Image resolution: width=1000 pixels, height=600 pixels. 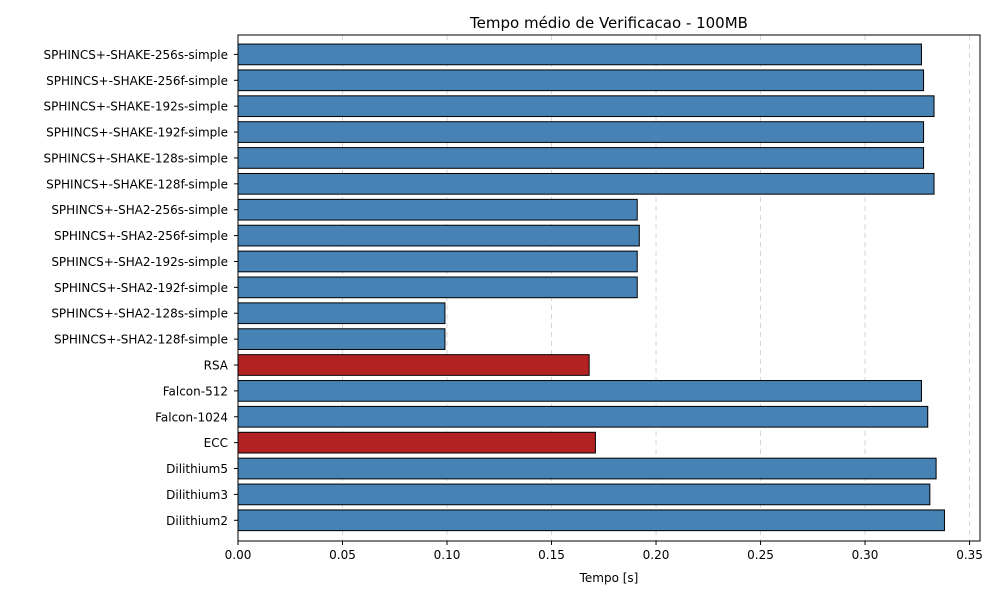 What do you see at coordinates (197, 495) in the screenshot?
I see `y-tick-label: Dilithium3` at bounding box center [197, 495].